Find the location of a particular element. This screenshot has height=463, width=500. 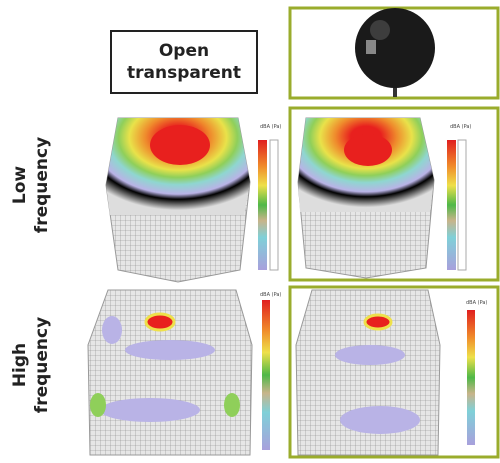

sphere is located at coordinates (395, 52).